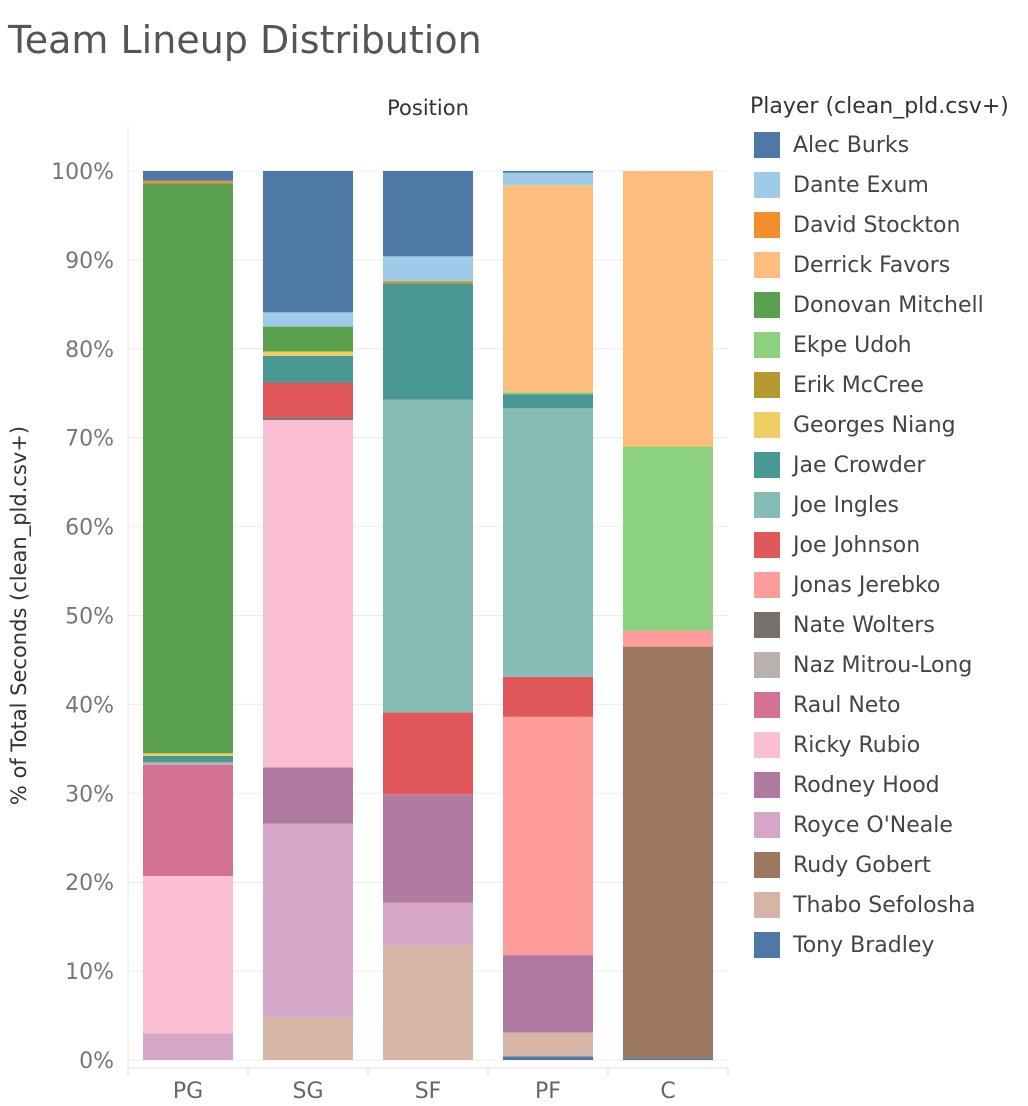 Image resolution: width=1028 pixels, height=1106 pixels. I want to click on y-tick-label: 100%, so click(82, 172).